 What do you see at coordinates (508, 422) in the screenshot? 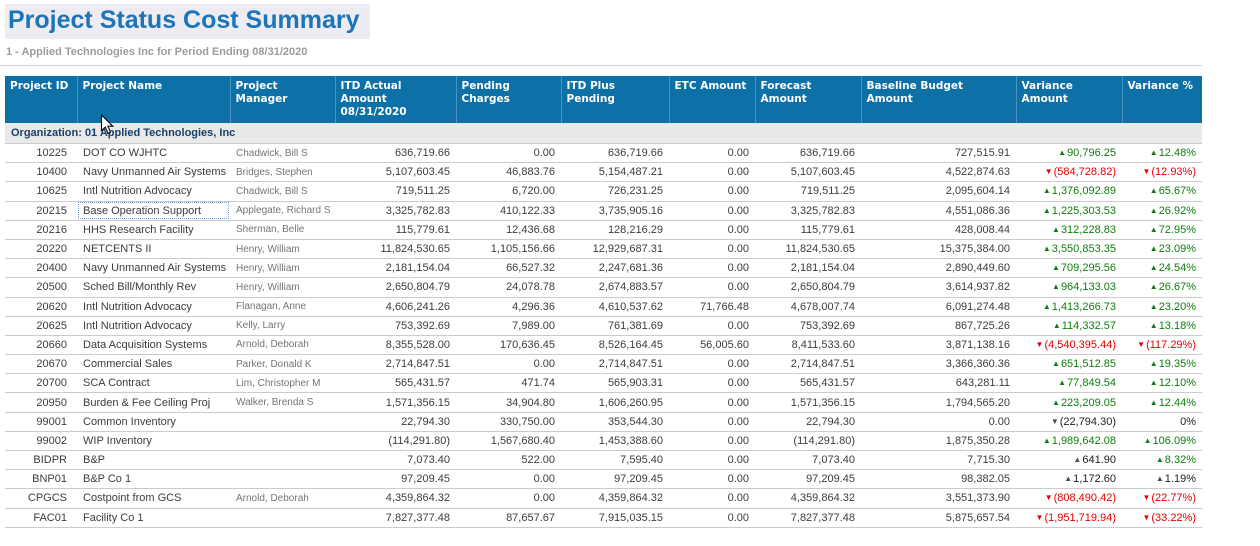
I see `cell-pending-charges: 330,750.00` at bounding box center [508, 422].